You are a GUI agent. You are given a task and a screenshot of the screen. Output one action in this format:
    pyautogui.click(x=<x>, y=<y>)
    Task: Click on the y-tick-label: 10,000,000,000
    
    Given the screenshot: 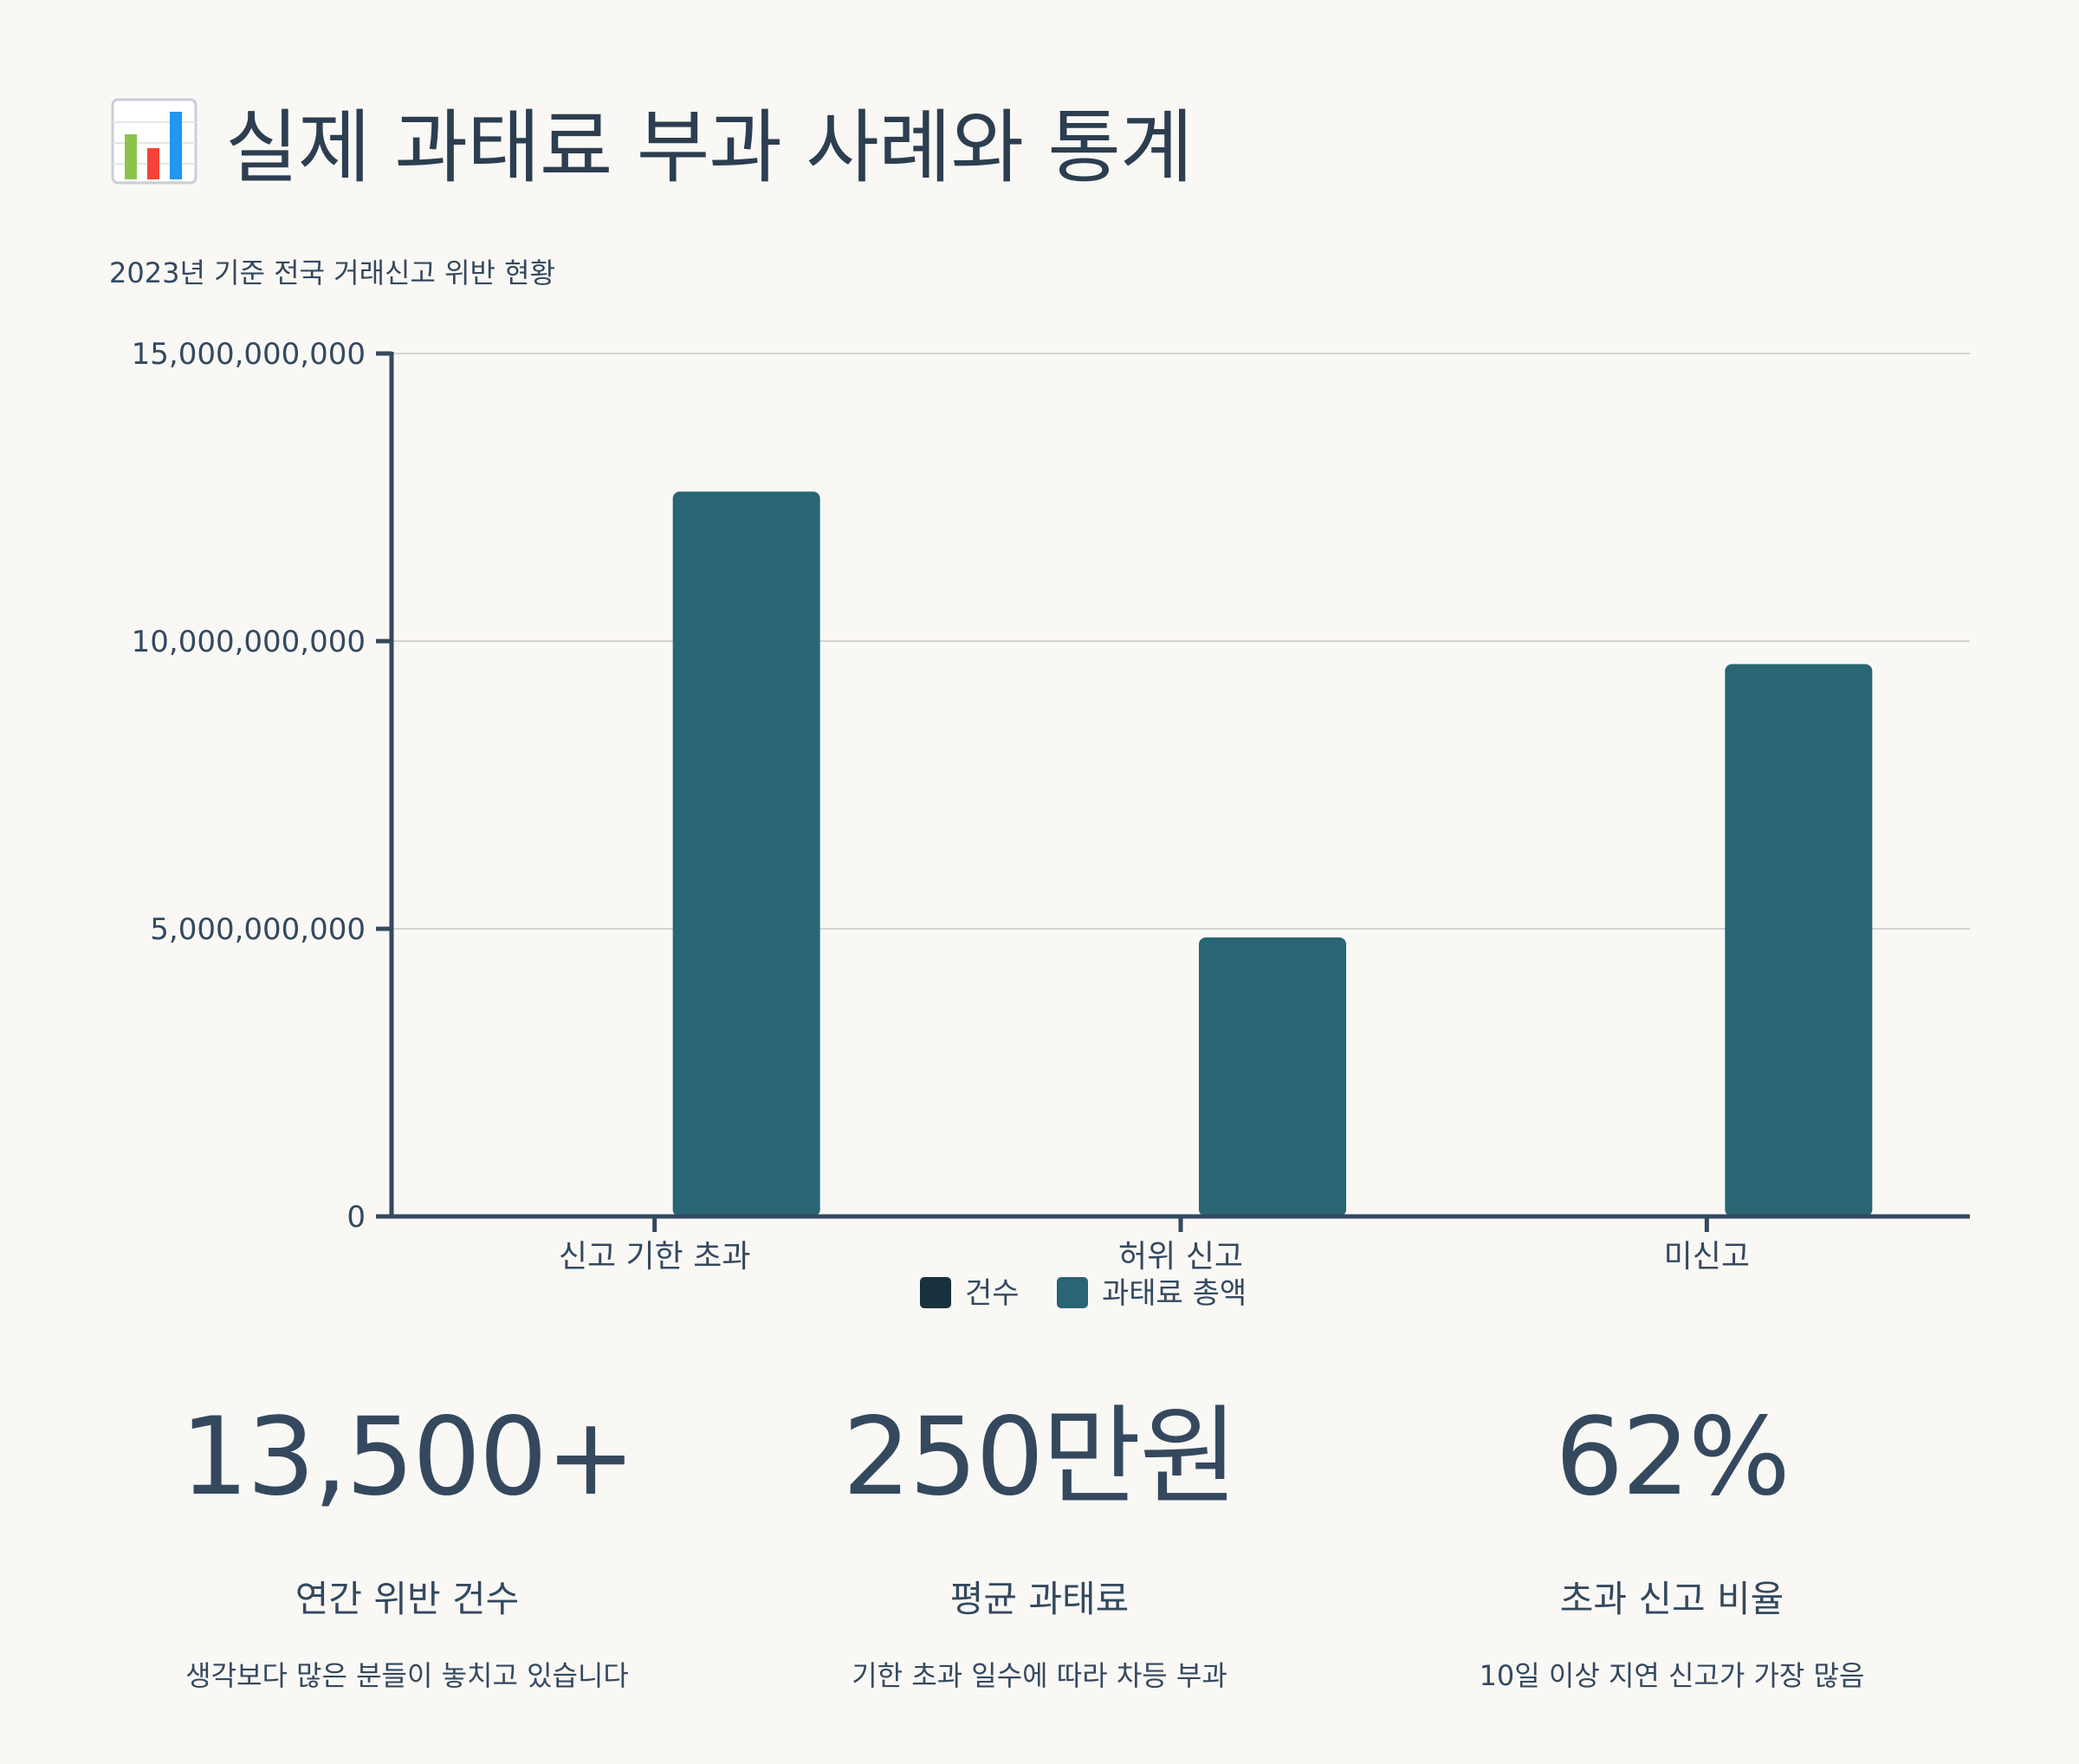 What is the action you would take?
    pyautogui.click(x=249, y=642)
    